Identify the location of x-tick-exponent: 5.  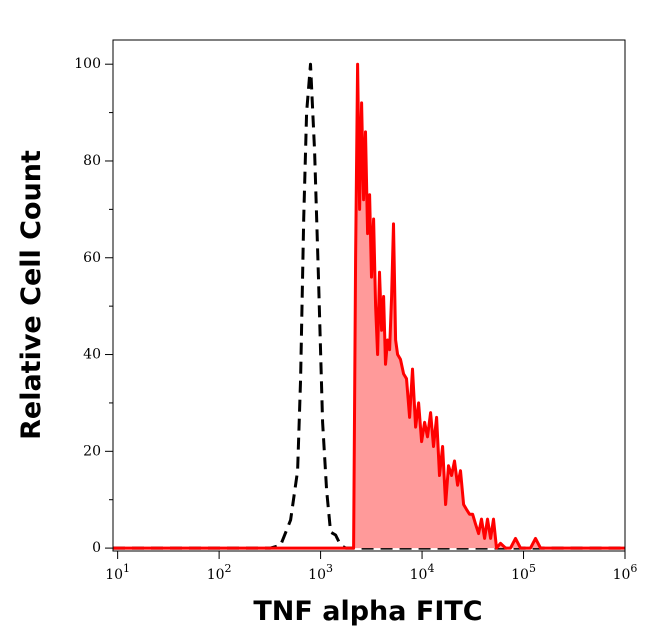
(532, 568).